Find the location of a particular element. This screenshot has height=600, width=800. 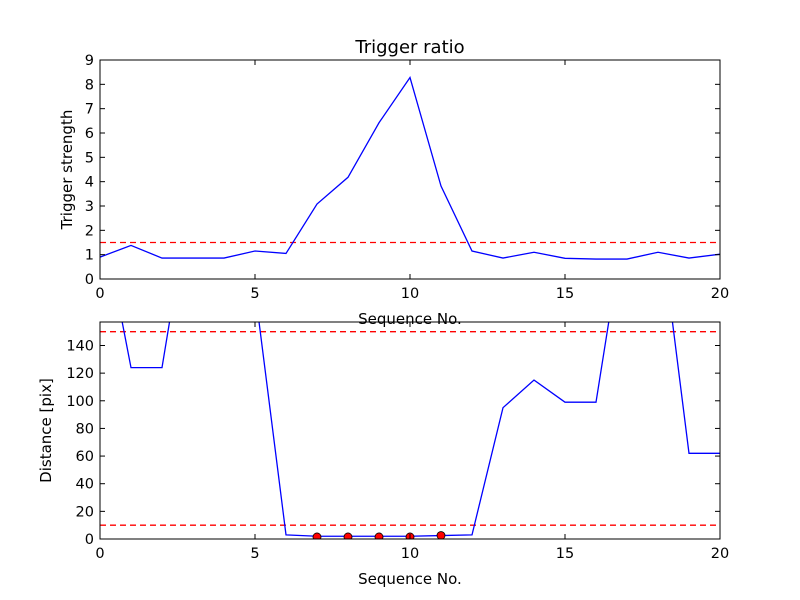

y-tick-label-5: 5 is located at coordinates (89, 158).